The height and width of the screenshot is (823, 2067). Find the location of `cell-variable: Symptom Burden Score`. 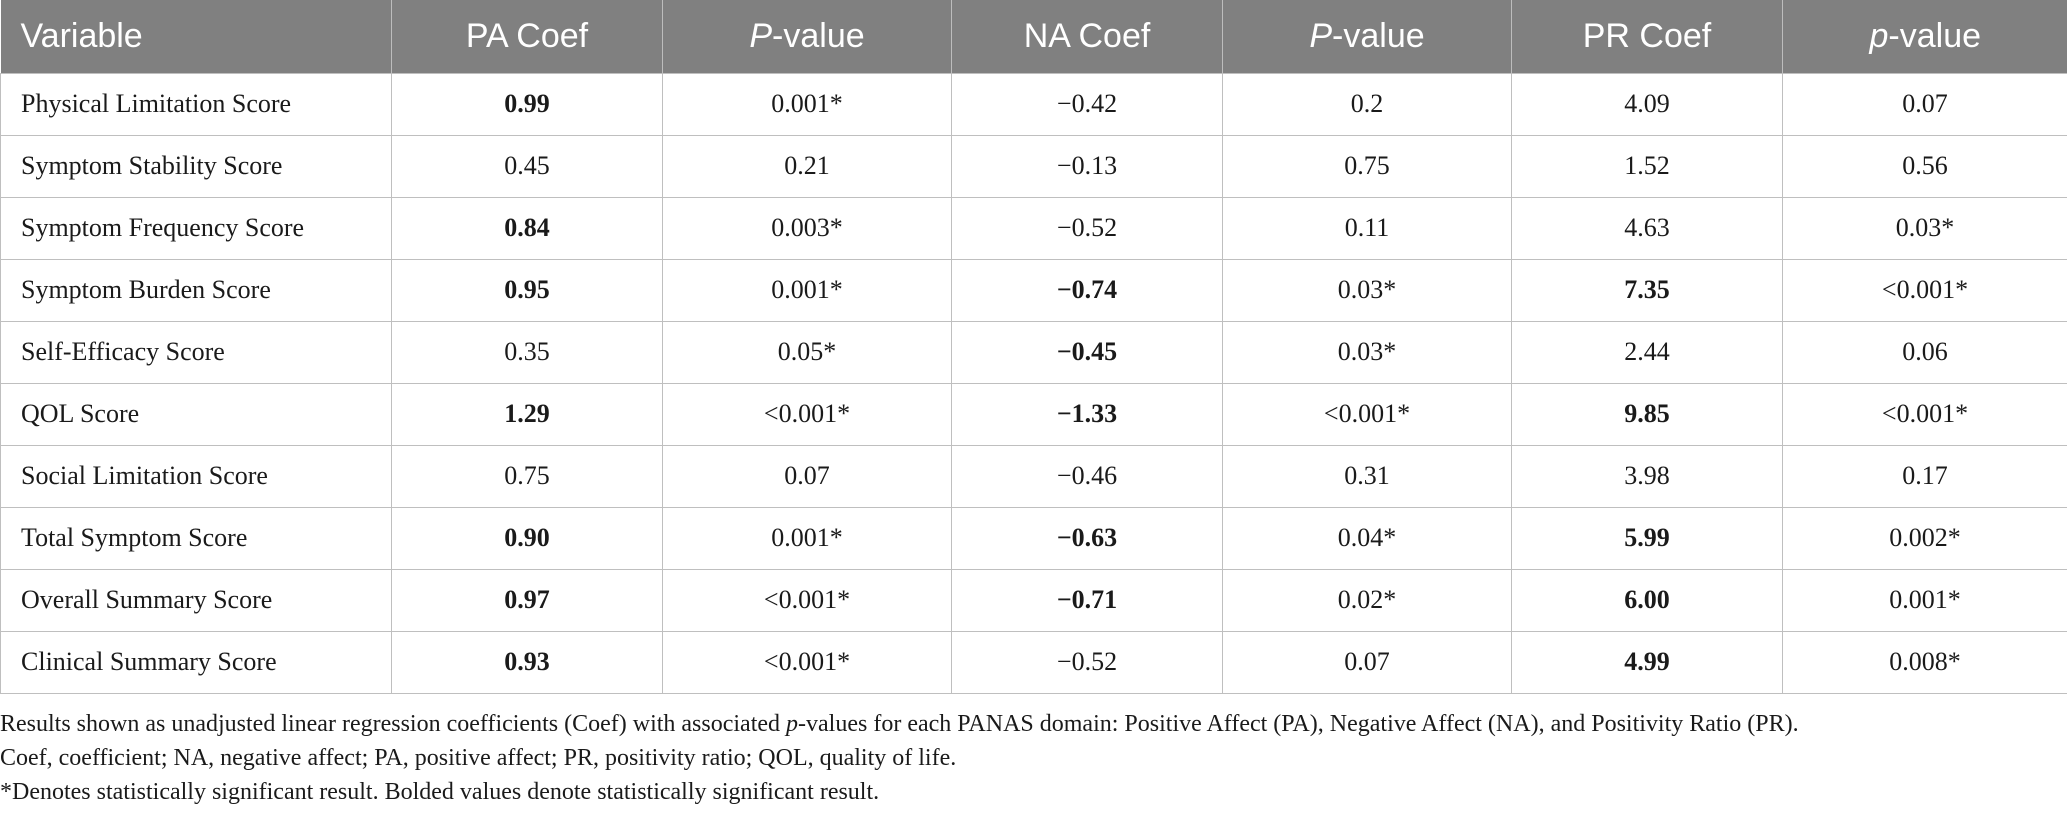

cell-variable: Symptom Burden Score is located at coordinates (196, 290).